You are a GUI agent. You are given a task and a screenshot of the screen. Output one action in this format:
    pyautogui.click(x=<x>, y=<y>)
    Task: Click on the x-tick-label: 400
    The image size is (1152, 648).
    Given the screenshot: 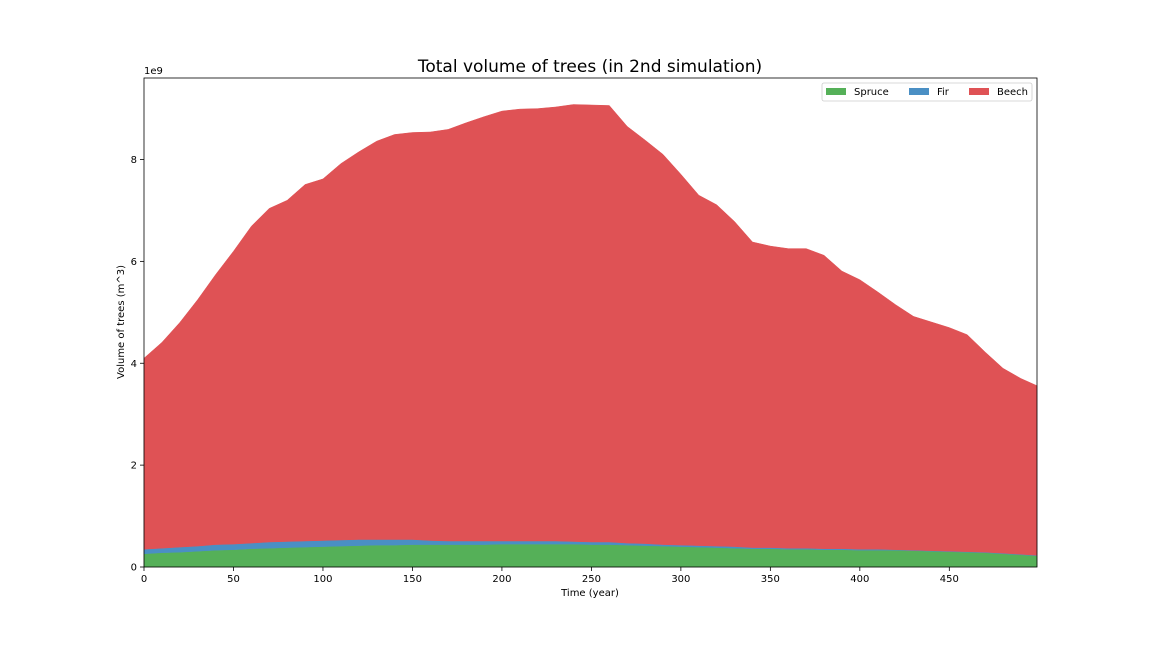 What is the action you would take?
    pyautogui.click(x=859, y=579)
    